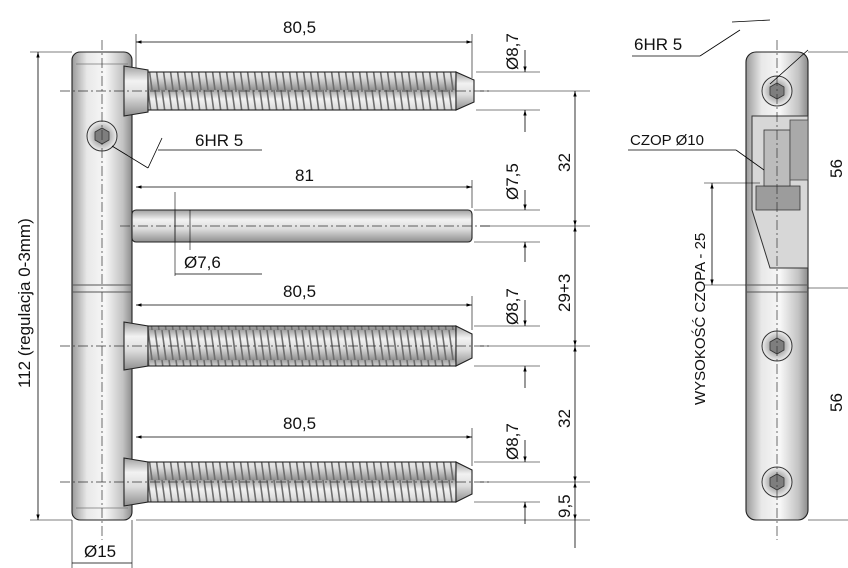 This screenshot has width=848, height=568. What do you see at coordinates (102, 286) in the screenshot?
I see `hinge-barrel` at bounding box center [102, 286].